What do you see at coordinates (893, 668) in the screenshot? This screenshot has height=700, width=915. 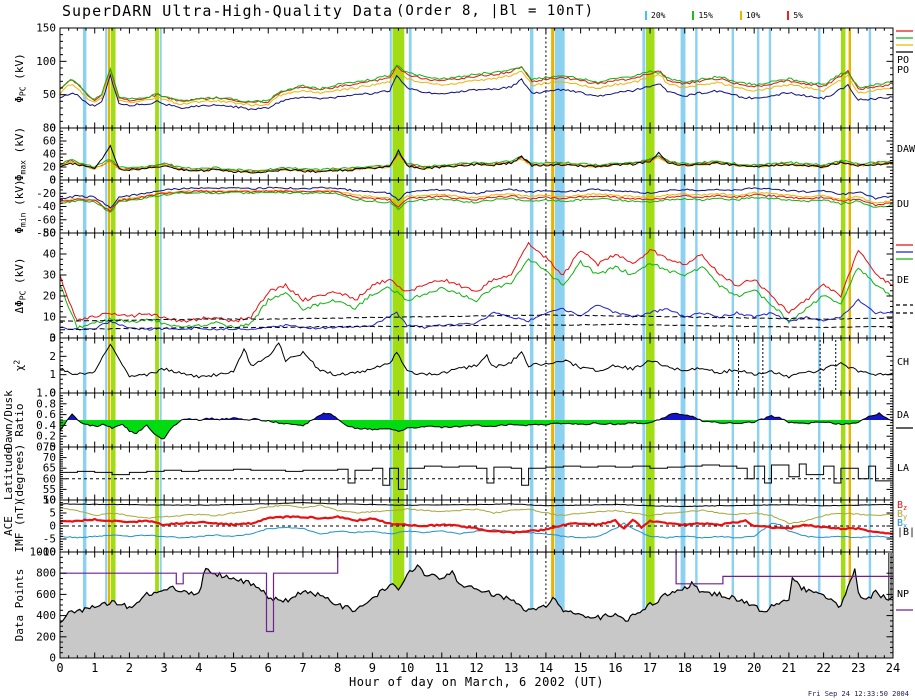 I see `x-tick-label: 24` at bounding box center [893, 668].